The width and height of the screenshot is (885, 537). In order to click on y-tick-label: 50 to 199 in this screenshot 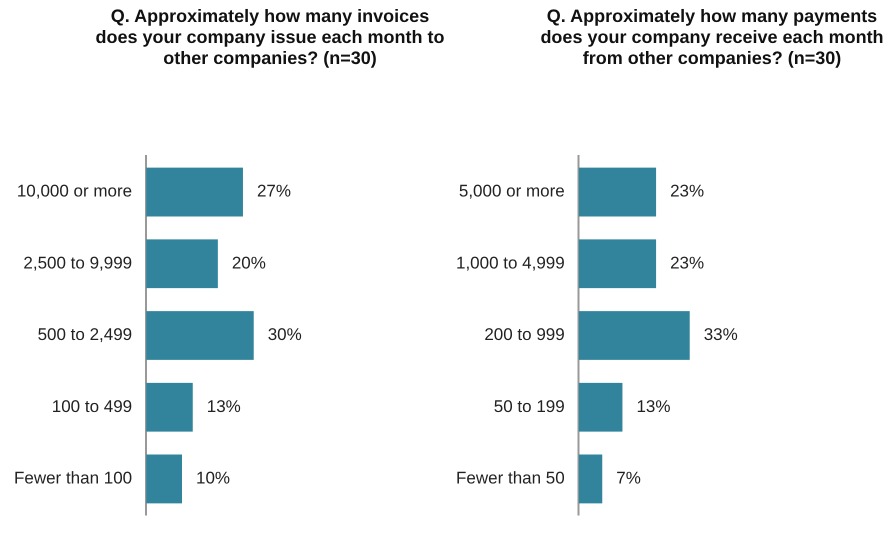, I will do `click(529, 406)`.